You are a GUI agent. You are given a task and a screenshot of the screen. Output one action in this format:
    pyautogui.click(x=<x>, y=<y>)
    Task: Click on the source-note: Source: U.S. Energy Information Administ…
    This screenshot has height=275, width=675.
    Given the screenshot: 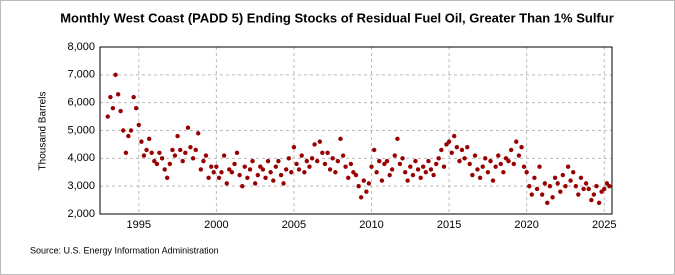 What is the action you would take?
    pyautogui.click(x=124, y=250)
    